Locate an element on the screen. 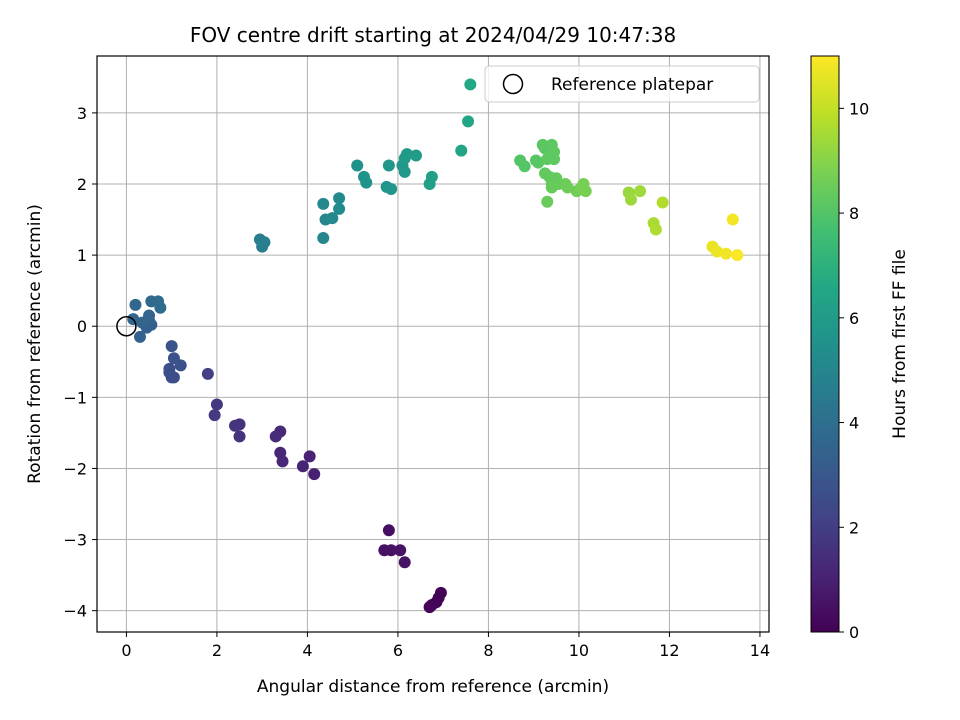 The height and width of the screenshot is (720, 960). y-tick-label: 3 is located at coordinates (82, 113).